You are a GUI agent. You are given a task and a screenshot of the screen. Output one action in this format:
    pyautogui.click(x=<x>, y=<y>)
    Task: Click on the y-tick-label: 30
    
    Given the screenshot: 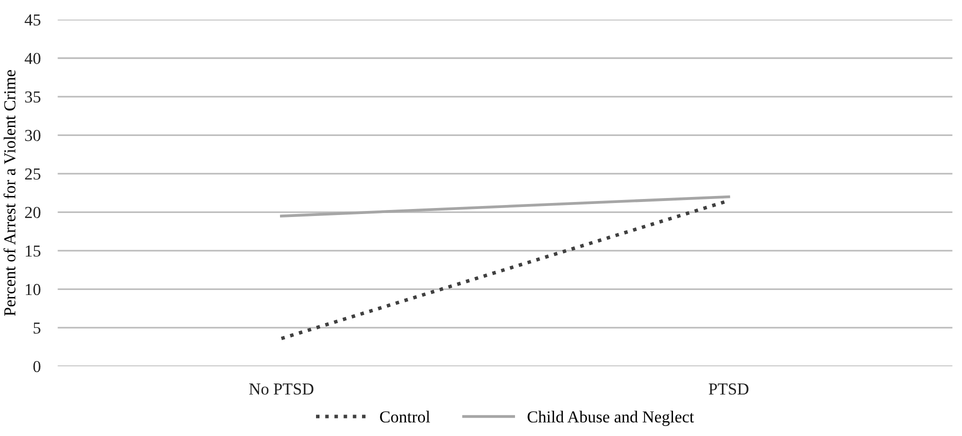 What is the action you would take?
    pyautogui.click(x=32, y=136)
    